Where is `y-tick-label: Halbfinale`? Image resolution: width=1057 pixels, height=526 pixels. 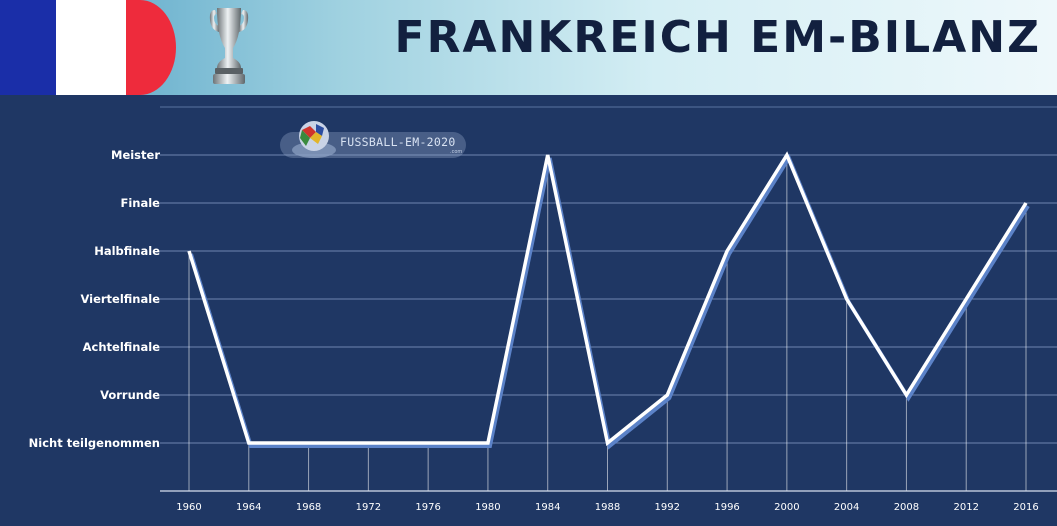
y-tick-label: Halbfinale is located at coordinates (127, 251).